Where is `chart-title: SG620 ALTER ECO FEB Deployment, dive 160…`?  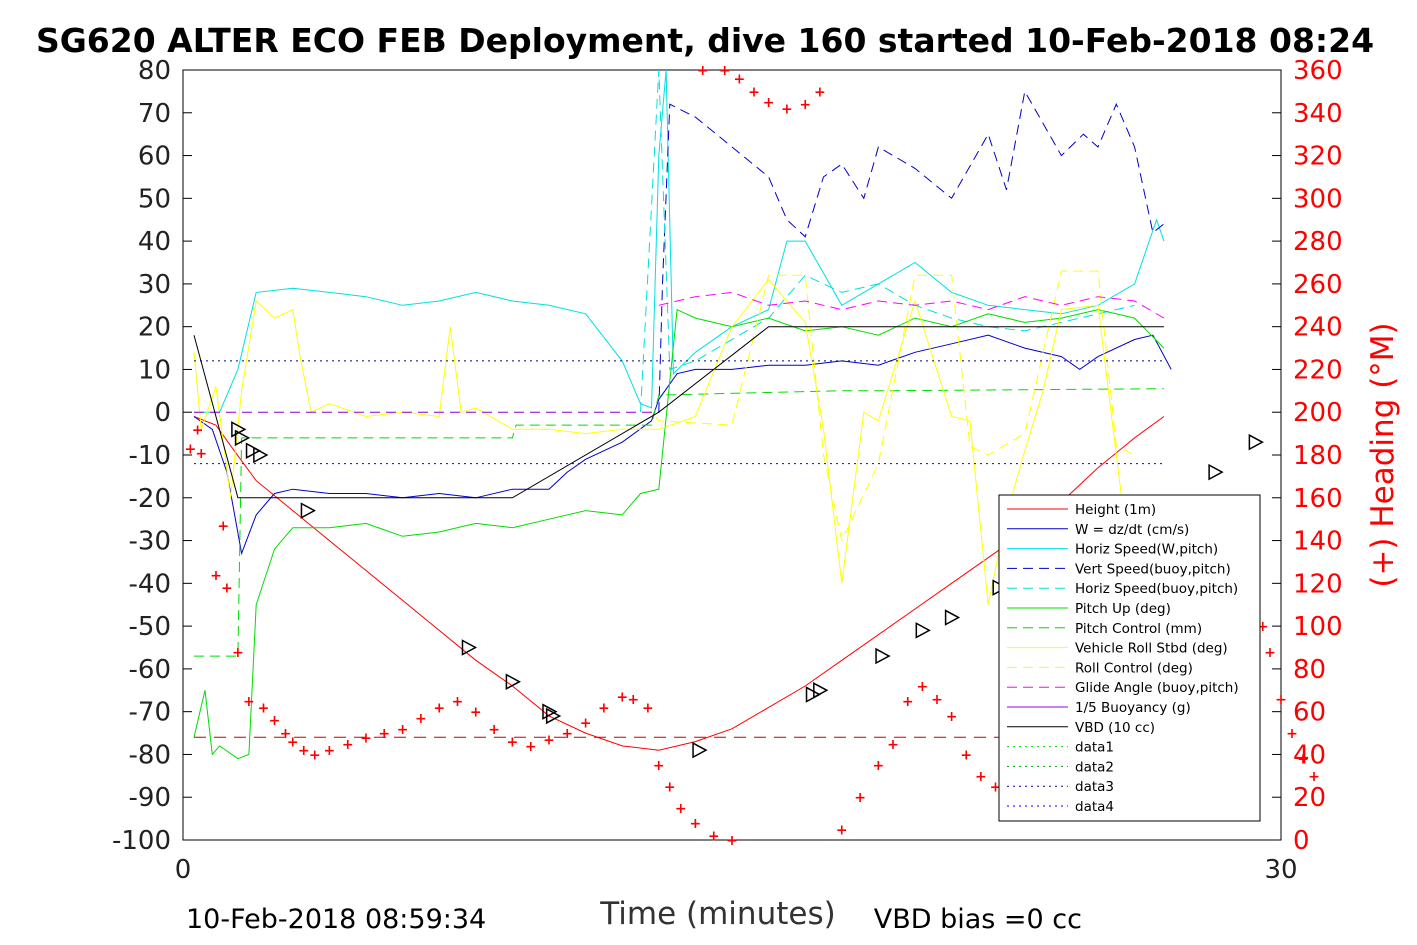
chart-title: SG620 ALTER ECO FEB Deployment, dive 160… is located at coordinates (705, 40).